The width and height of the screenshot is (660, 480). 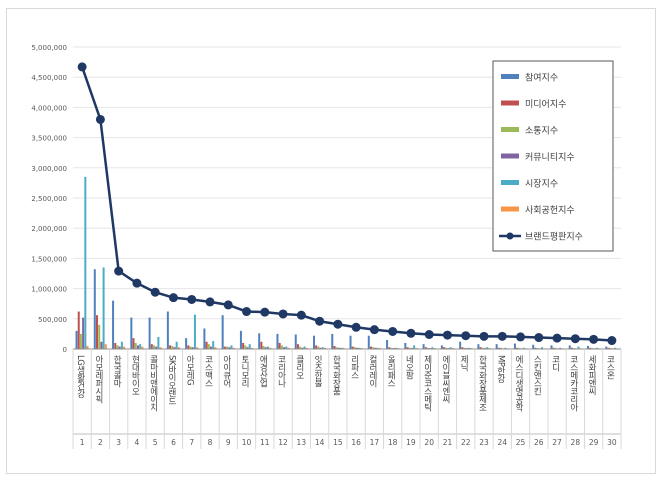 I want to click on legend-label: 미디어지수, so click(x=545, y=104).